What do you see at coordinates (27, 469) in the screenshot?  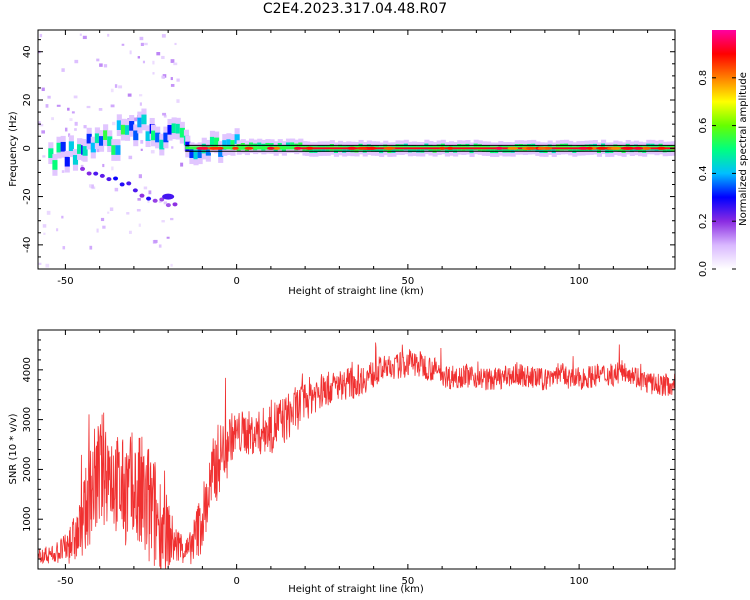 I see `snr-ytick-label: 2000` at bounding box center [27, 469].